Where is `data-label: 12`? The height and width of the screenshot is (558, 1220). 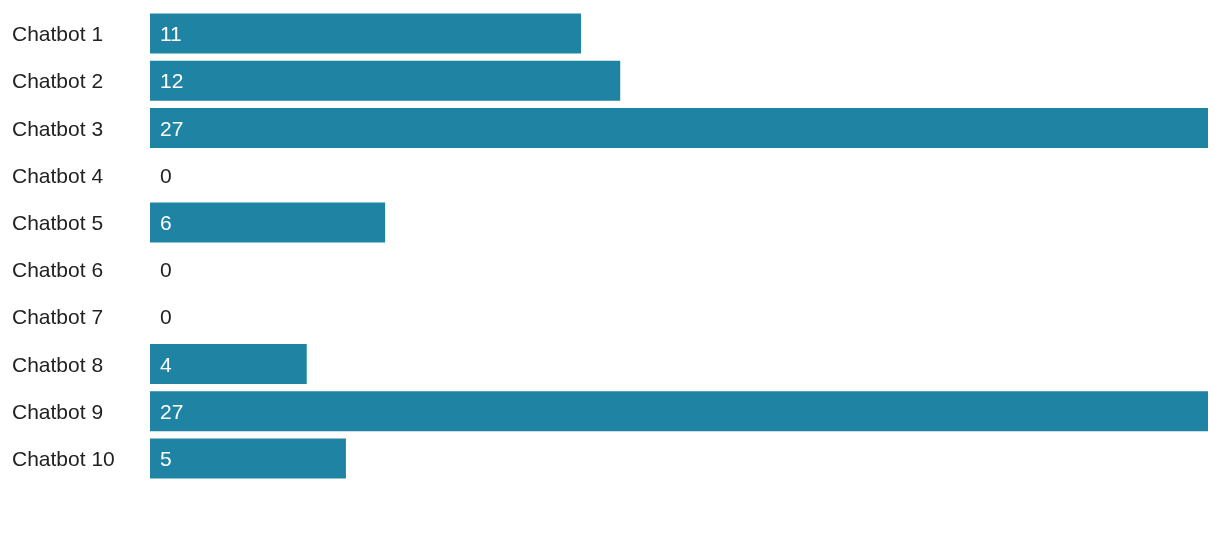
data-label: 12 is located at coordinates (172, 81).